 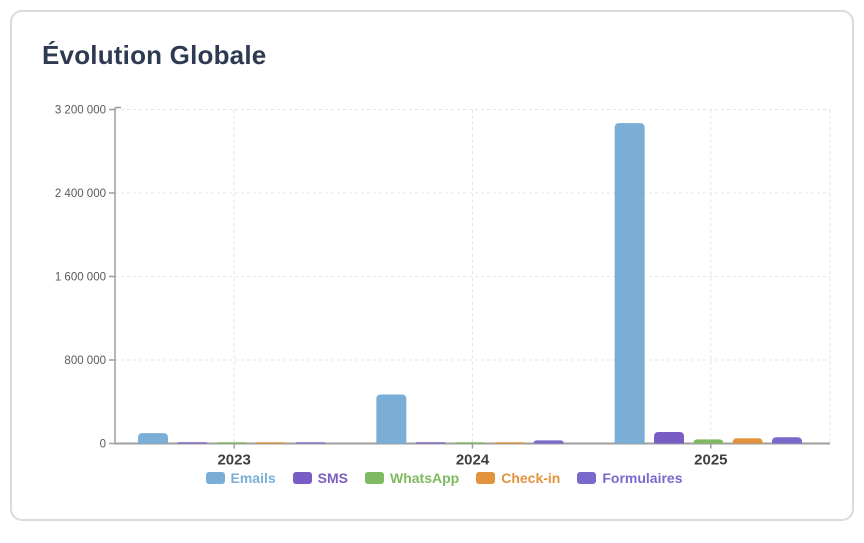 What do you see at coordinates (85, 361) in the screenshot?
I see `y-tick-label: 800 000` at bounding box center [85, 361].